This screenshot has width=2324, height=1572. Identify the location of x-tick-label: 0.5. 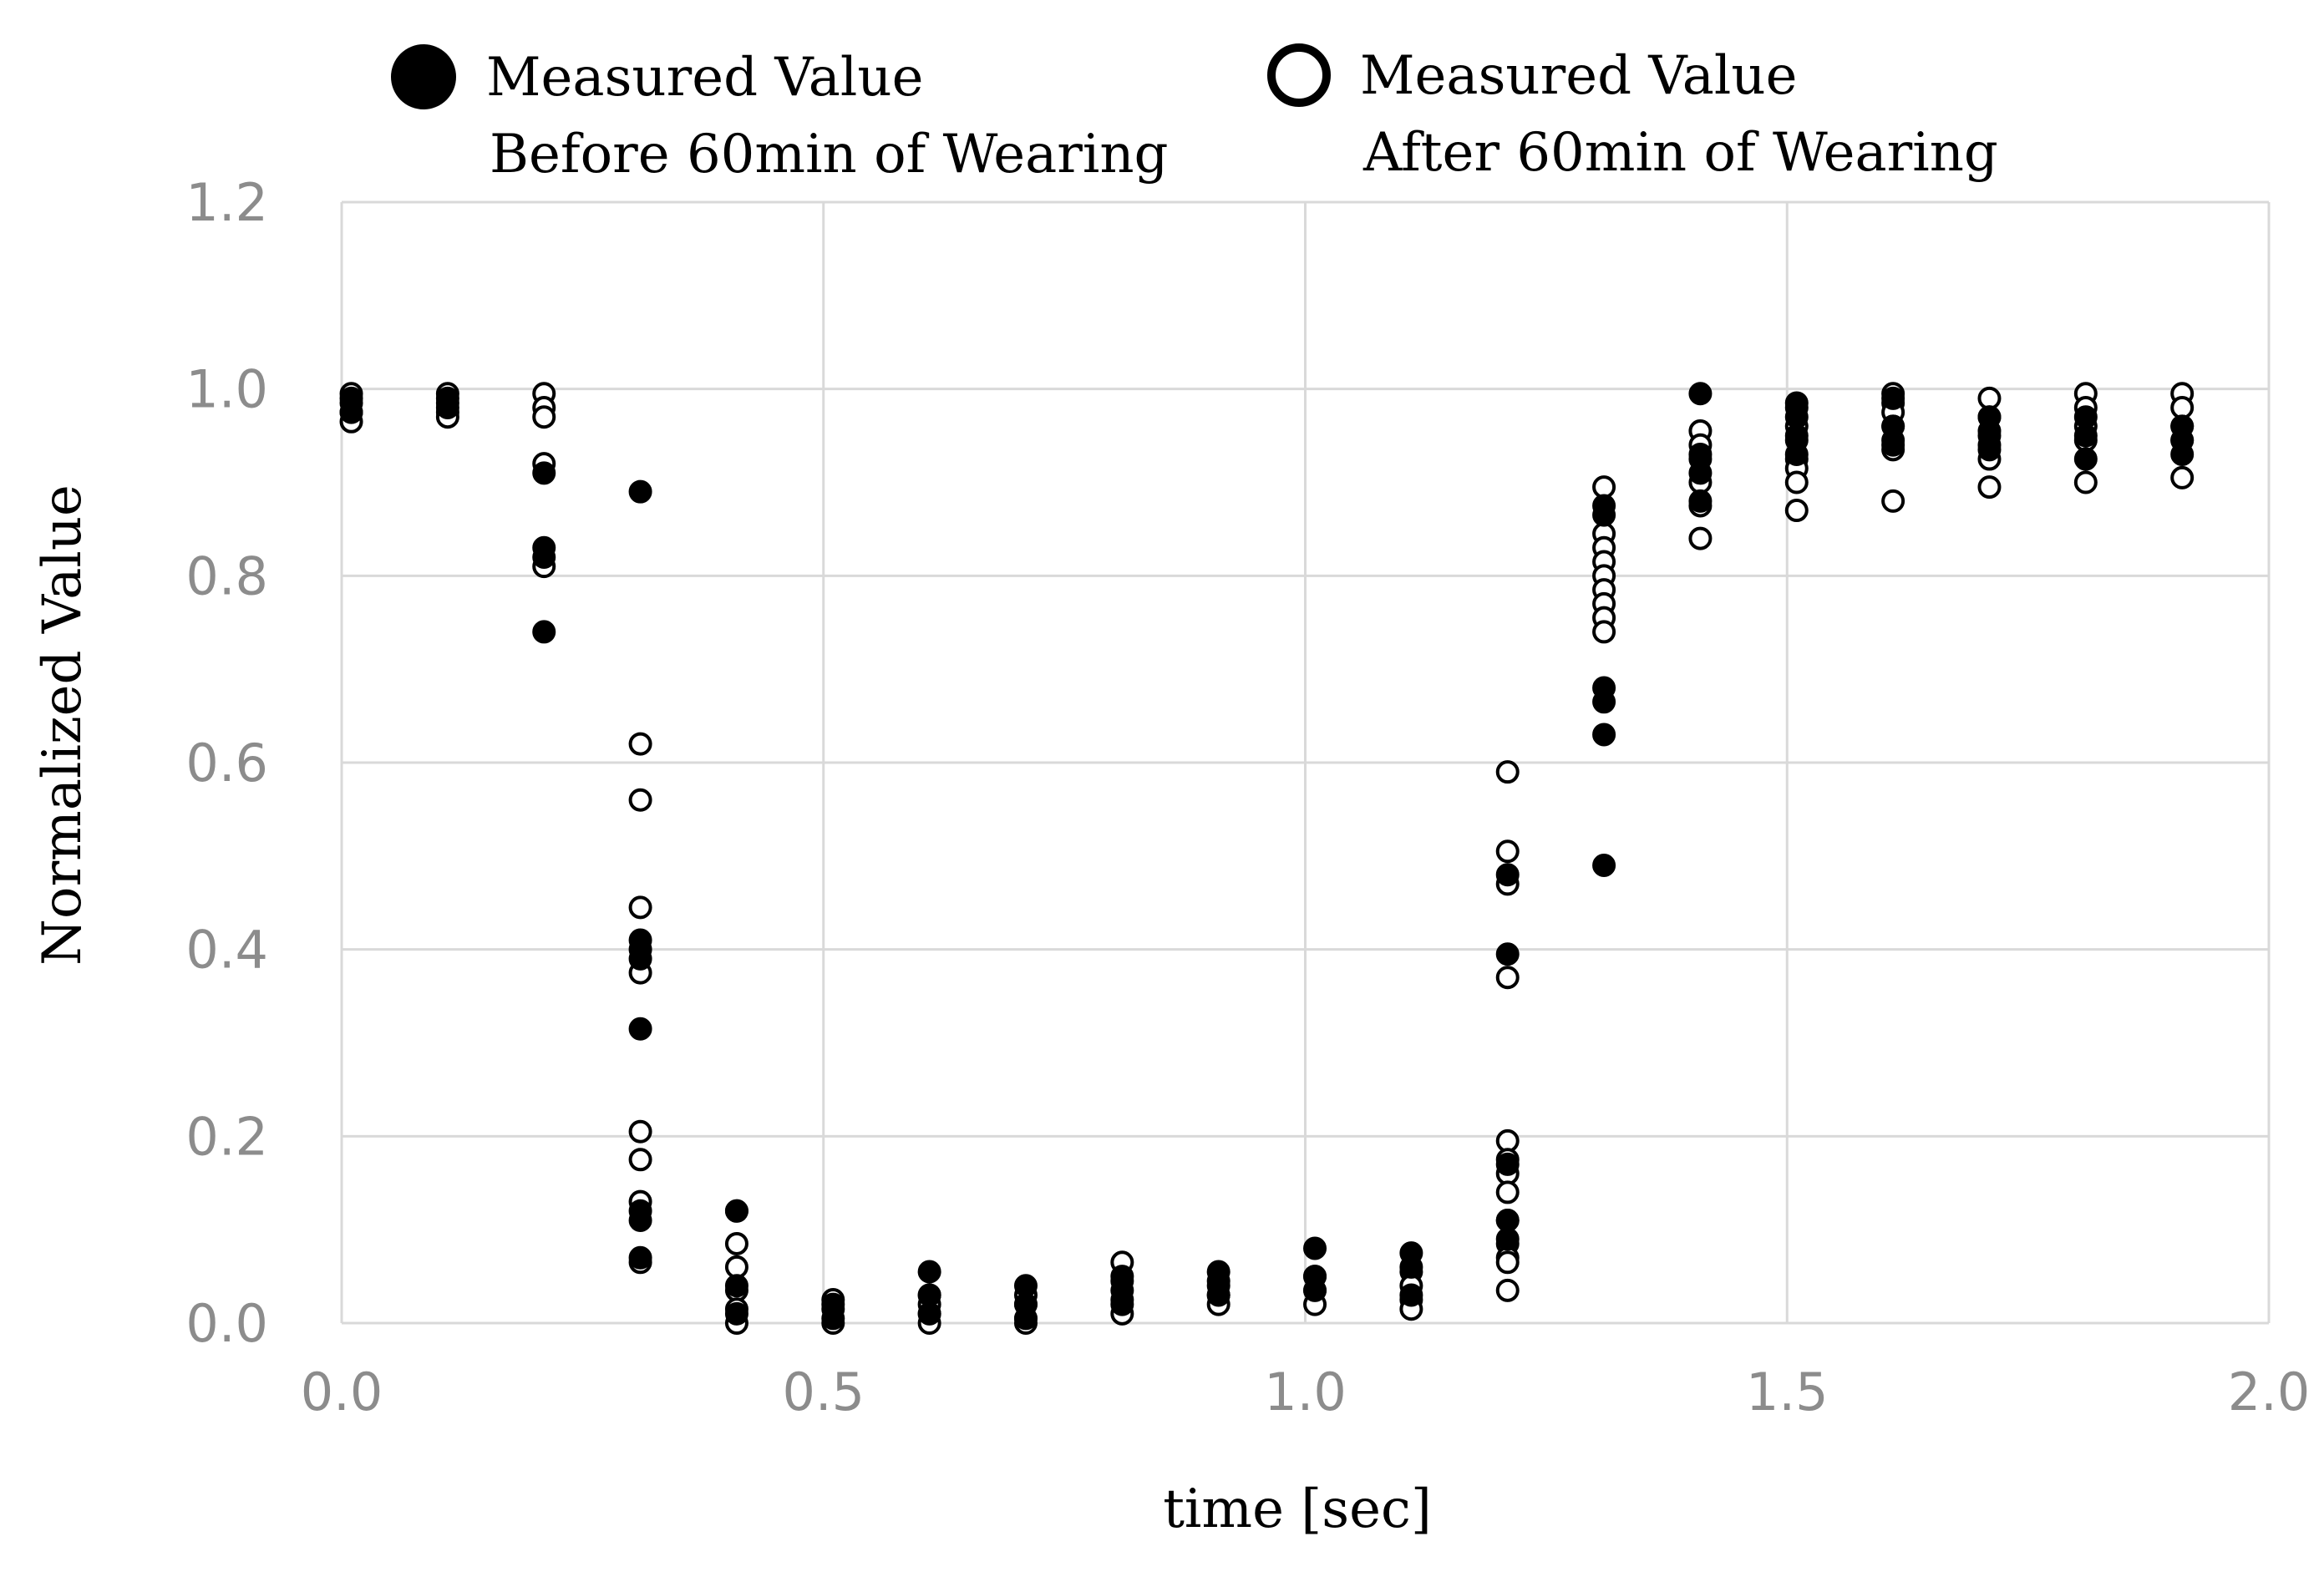
(823, 1392).